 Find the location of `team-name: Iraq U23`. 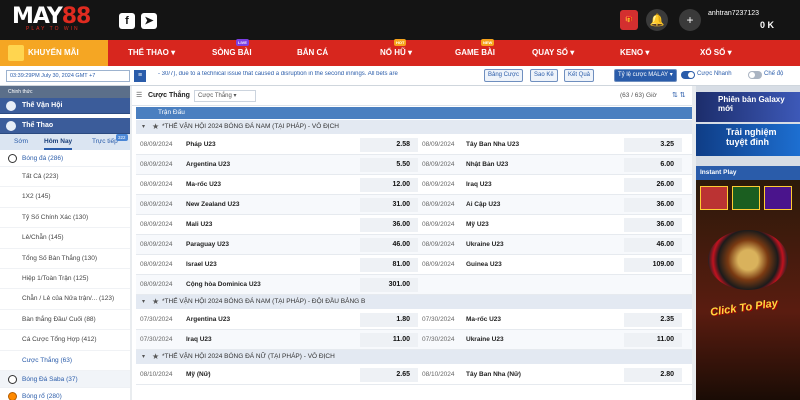

team-name: Iraq U23 is located at coordinates (479, 184).